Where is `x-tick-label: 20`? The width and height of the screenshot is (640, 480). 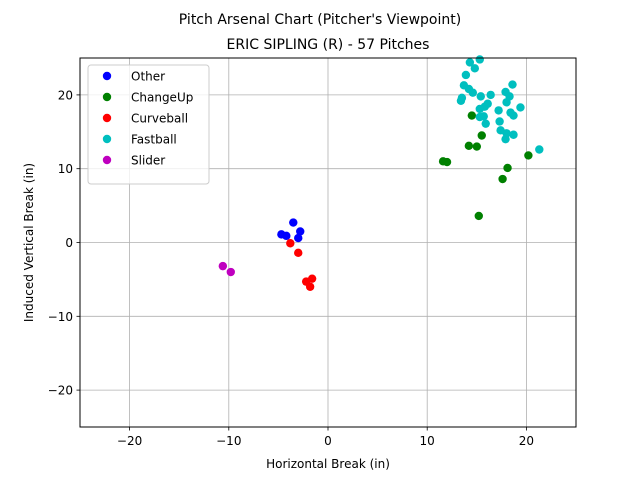
x-tick-label: 20 is located at coordinates (526, 441).